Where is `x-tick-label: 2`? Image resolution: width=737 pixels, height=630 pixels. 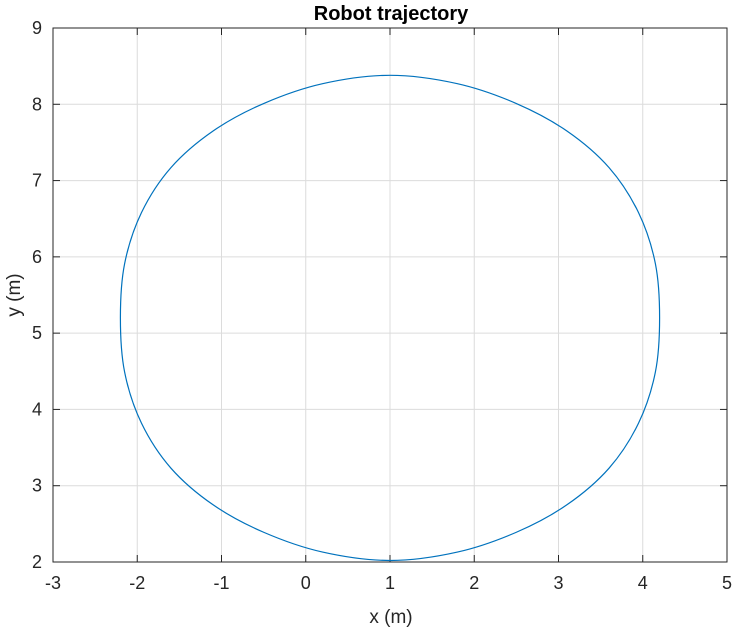 x-tick-label: 2 is located at coordinates (474, 583).